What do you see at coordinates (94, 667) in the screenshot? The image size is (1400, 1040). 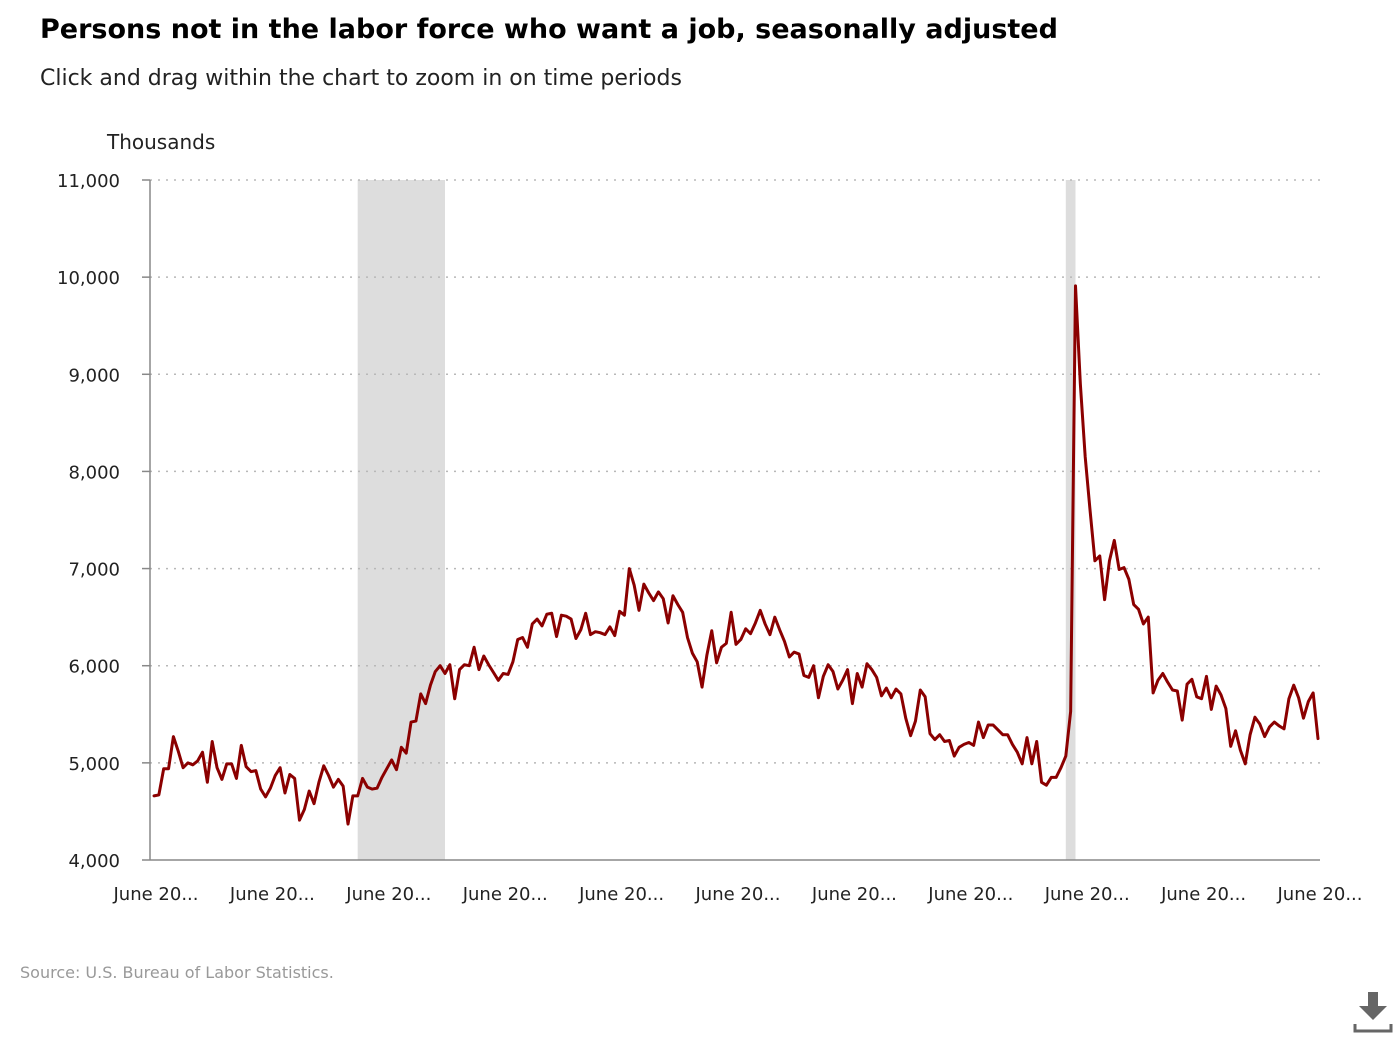 I see `y-tick-label-6000: 6,000` at bounding box center [94, 667].